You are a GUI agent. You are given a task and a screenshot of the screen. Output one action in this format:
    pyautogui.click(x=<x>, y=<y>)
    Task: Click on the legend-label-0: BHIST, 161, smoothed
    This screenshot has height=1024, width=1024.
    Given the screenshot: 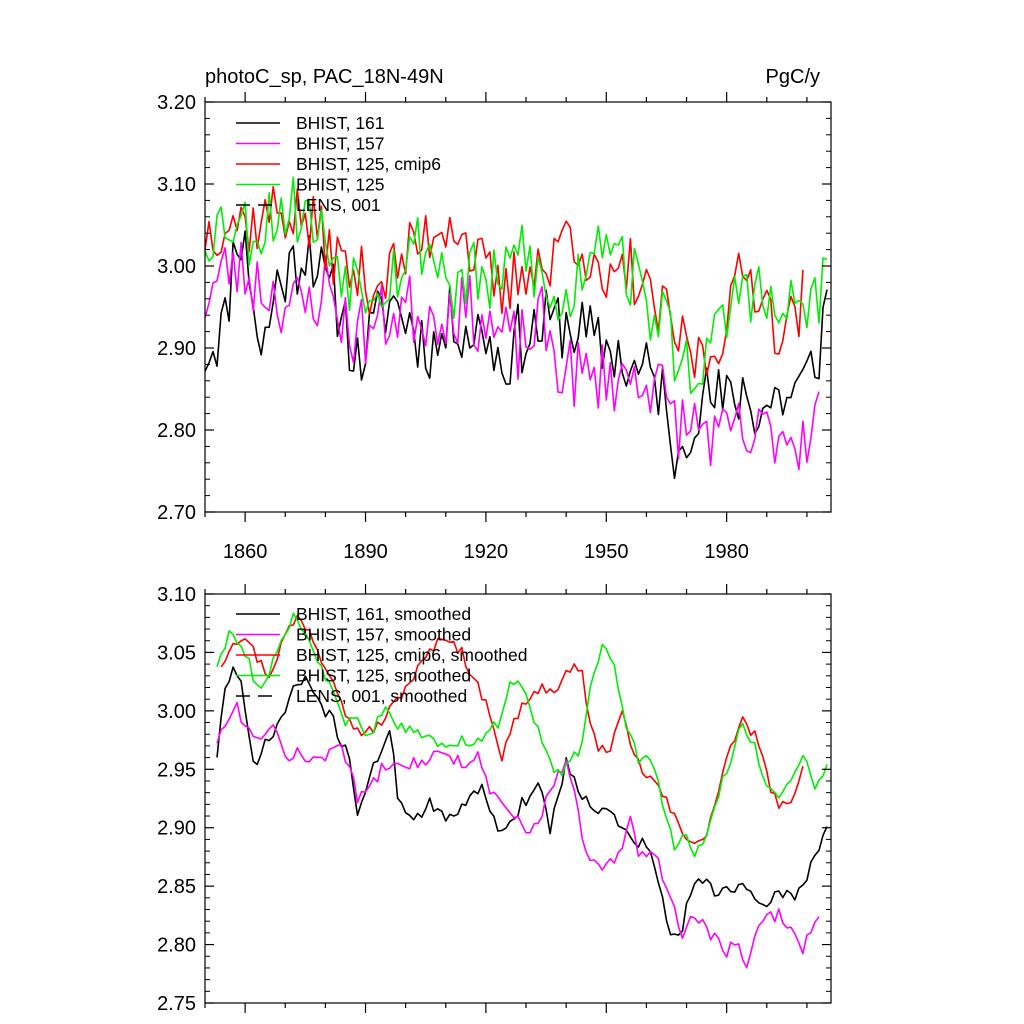 What is the action you would take?
    pyautogui.click(x=383, y=614)
    